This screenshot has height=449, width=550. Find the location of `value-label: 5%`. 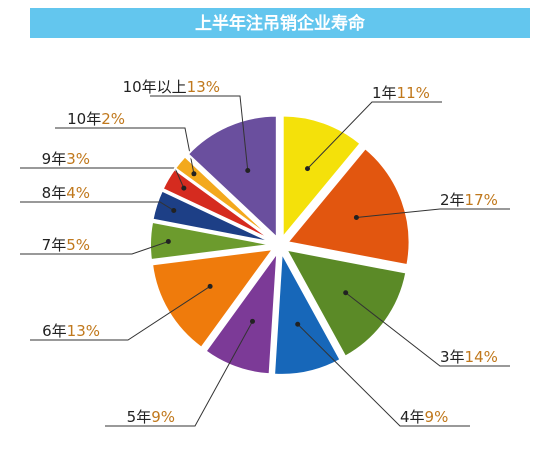

value-label: 5% is located at coordinates (78, 245).